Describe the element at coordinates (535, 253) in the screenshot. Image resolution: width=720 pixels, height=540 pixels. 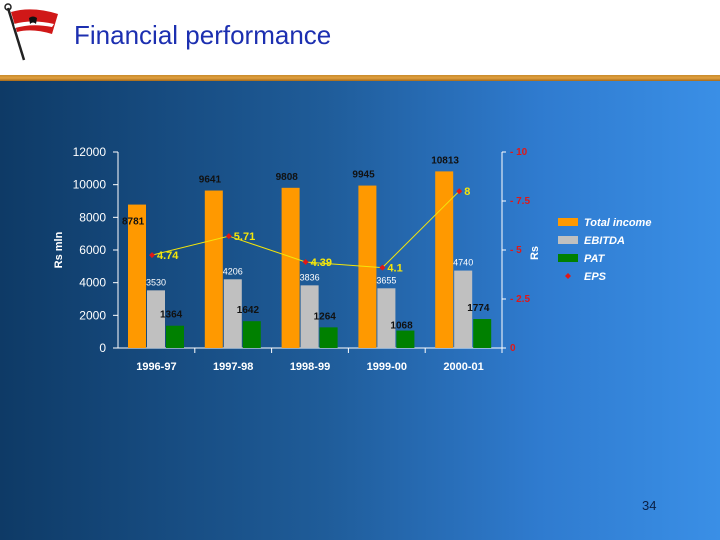
I see `y2-axis-title: Rs` at that location.